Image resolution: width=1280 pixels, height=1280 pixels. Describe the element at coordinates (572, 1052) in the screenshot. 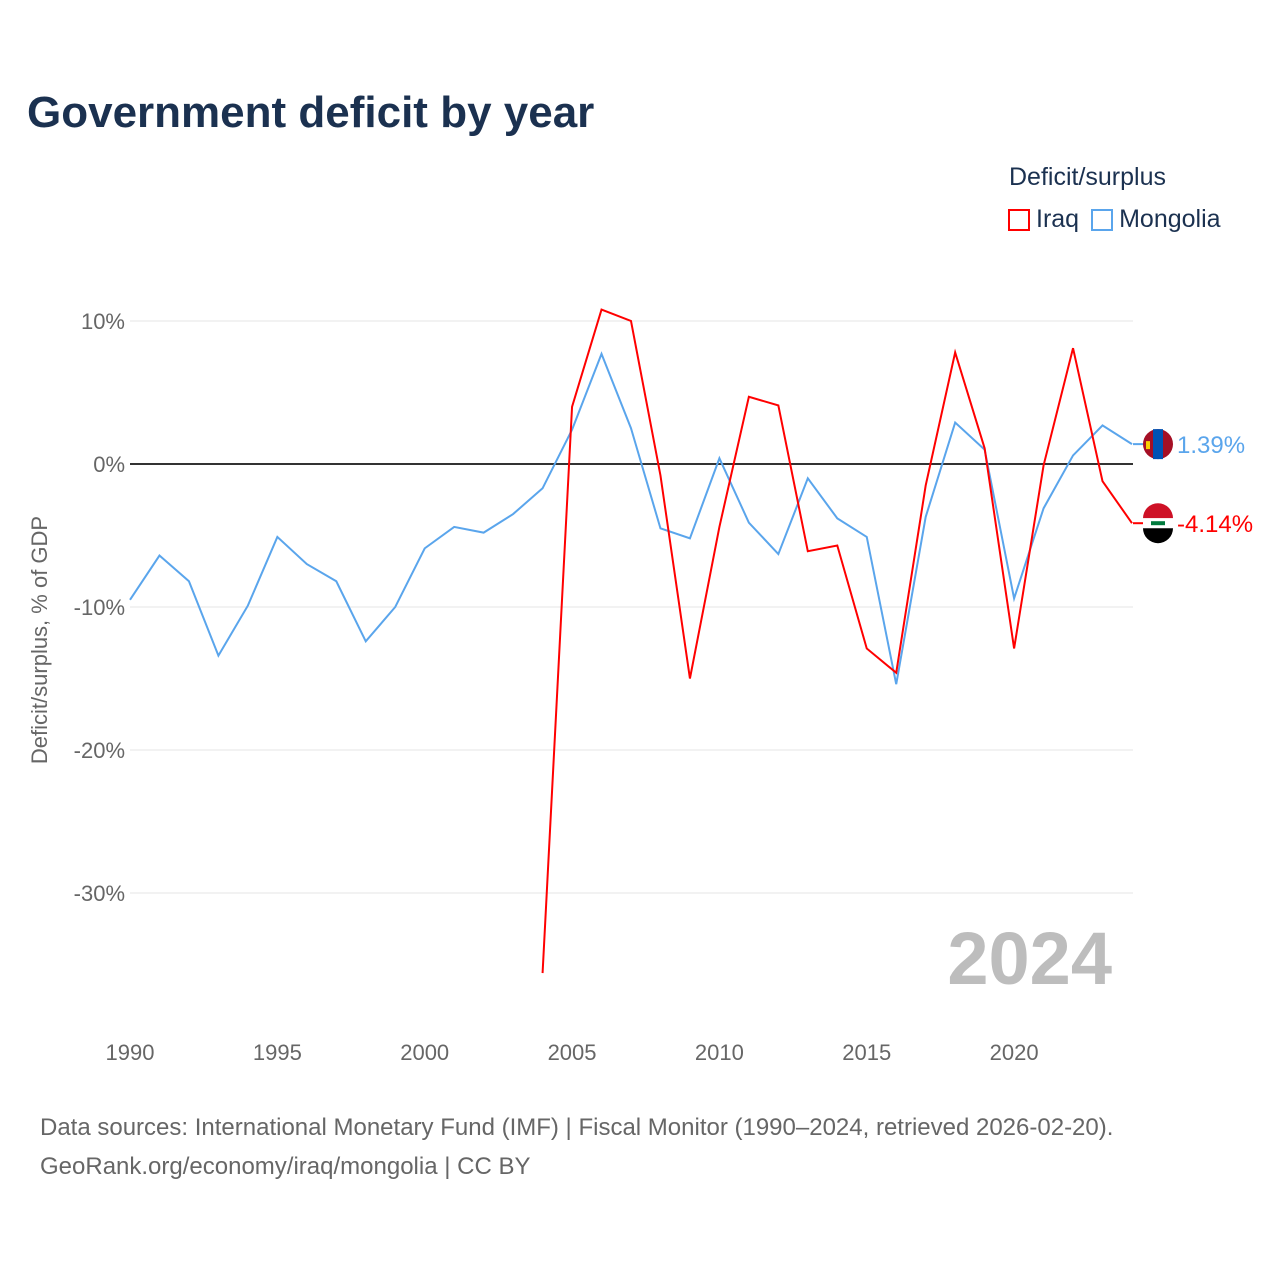

I see `x-tick-label: 2005` at that location.